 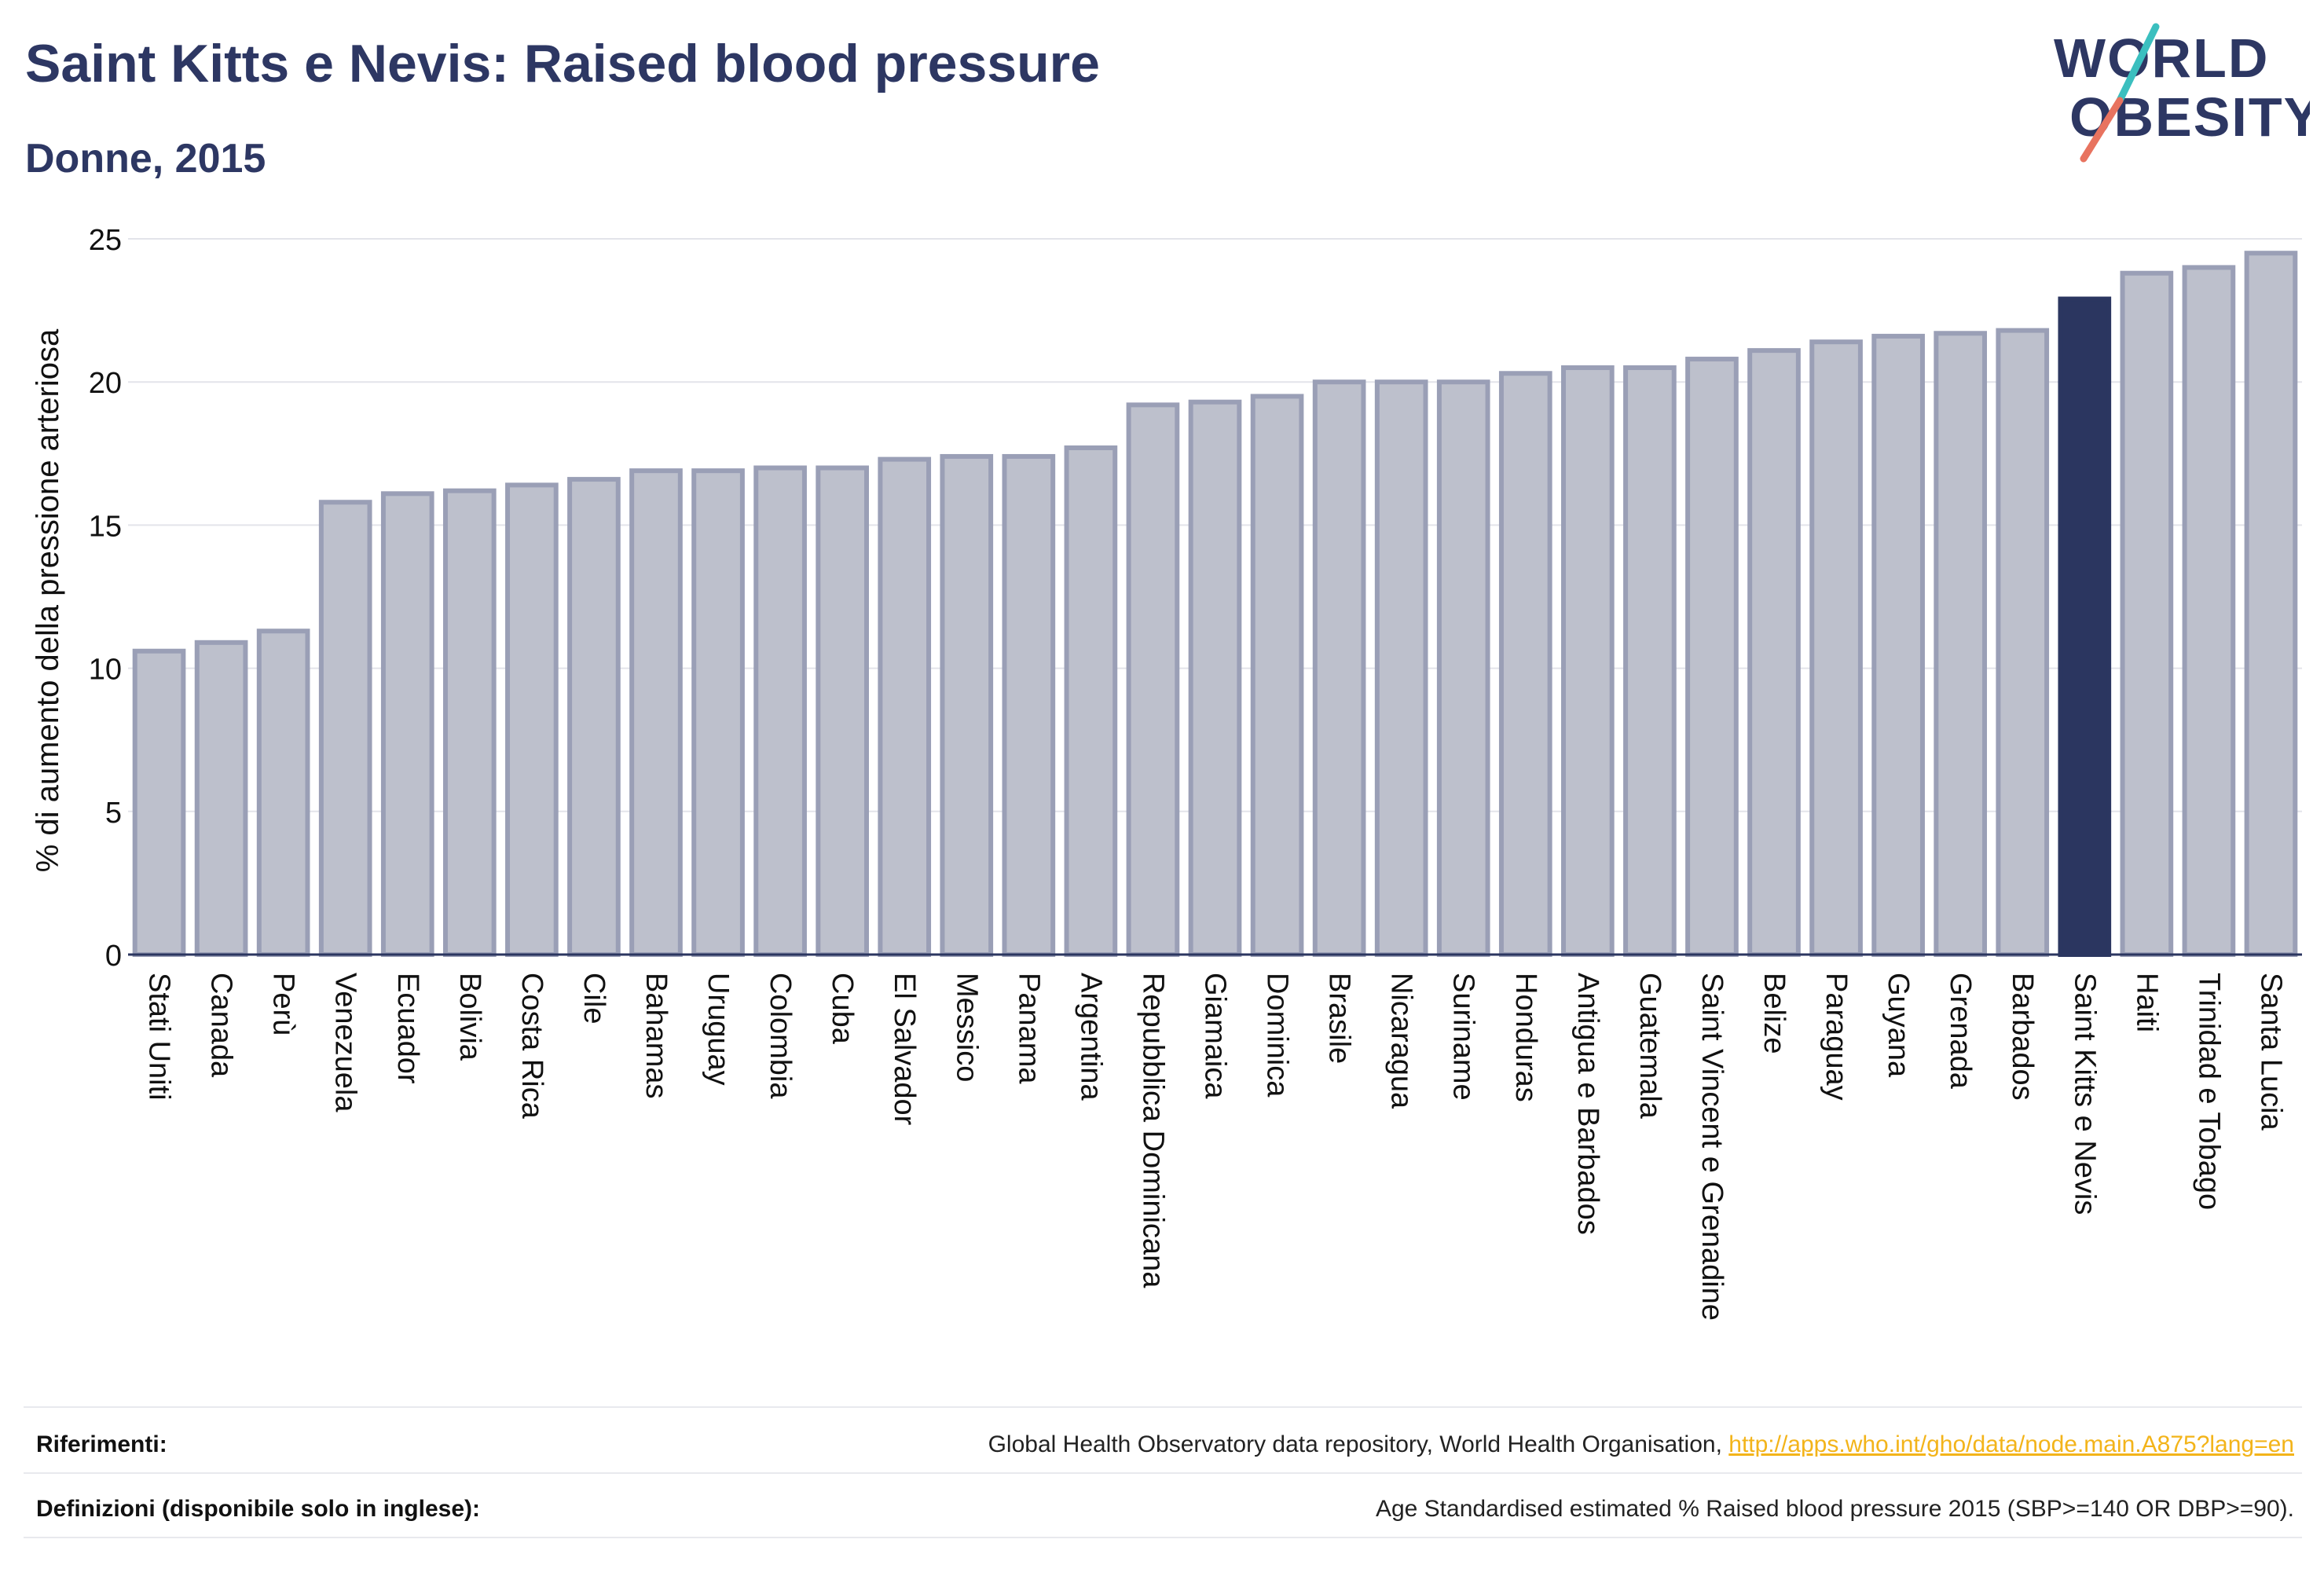 I want to click on x-tick-label: Saint Vincent e Grenadine, so click(x=1711, y=1147).